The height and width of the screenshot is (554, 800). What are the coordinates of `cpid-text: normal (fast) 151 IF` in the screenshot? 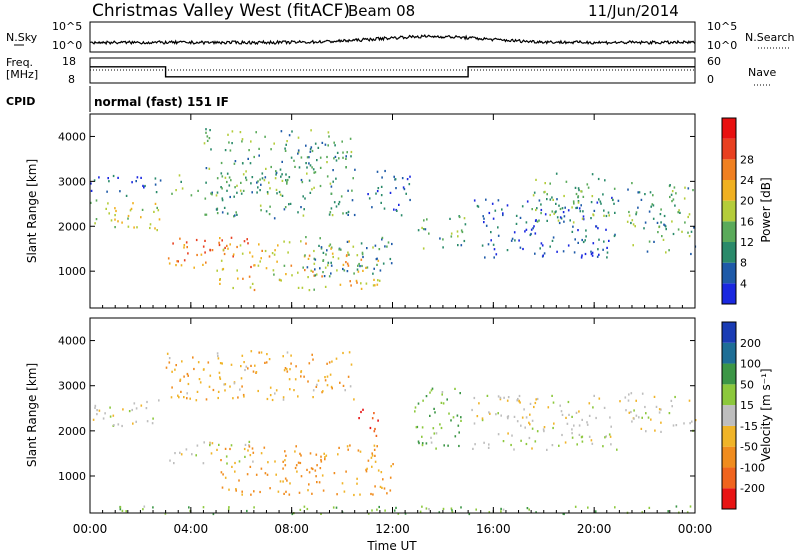 It's located at (161, 102).